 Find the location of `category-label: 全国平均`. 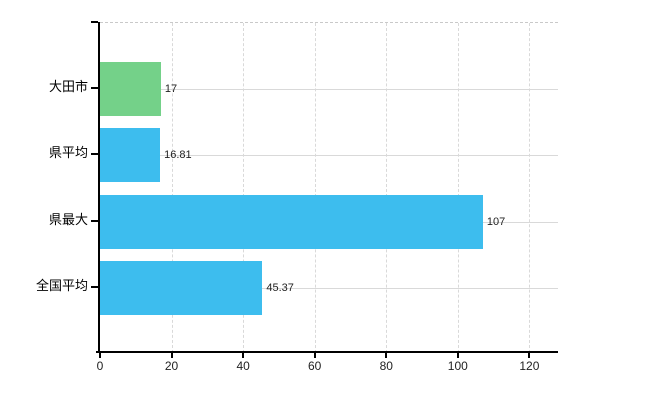

category-label: 全国平均 is located at coordinates (61, 285).